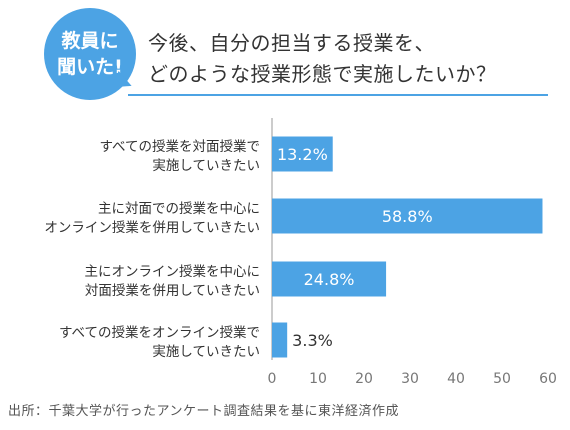 Image resolution: width=570 pixels, height=430 pixels. Describe the element at coordinates (159, 333) in the screenshot. I see `category-label: すべての授業をオンライン授業で` at that location.